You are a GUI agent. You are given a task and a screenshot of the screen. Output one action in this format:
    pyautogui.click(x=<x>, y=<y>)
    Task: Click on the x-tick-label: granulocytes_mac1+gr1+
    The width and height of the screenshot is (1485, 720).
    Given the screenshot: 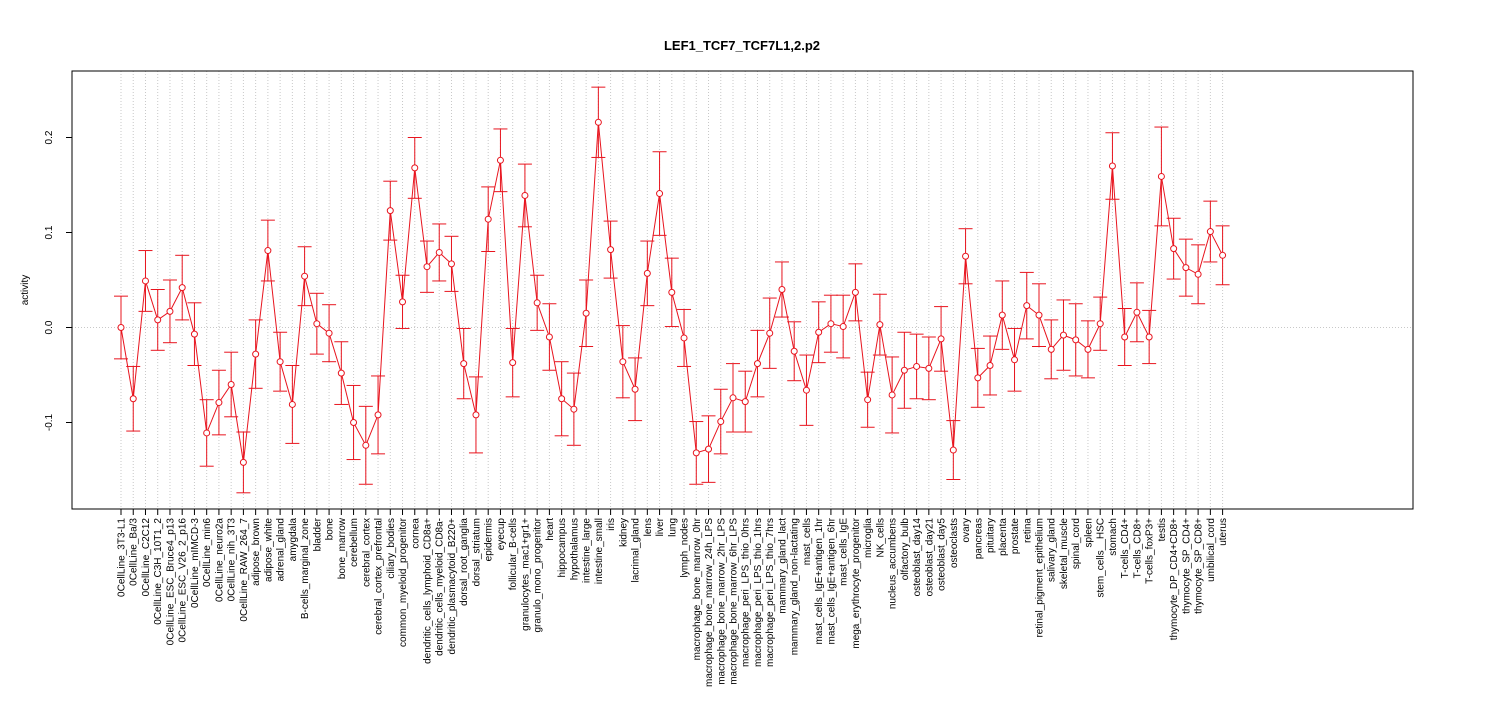 What is the action you would take?
    pyautogui.click(x=525, y=574)
    